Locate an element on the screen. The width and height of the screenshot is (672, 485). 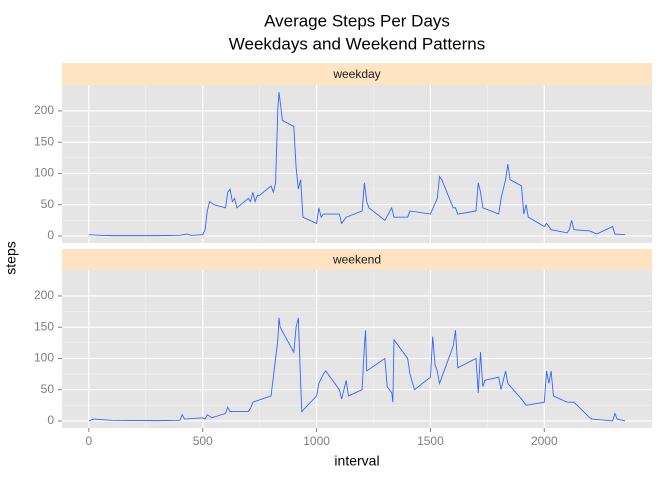
chart-title: Weekdays and Weekend Patterns is located at coordinates (357, 43).